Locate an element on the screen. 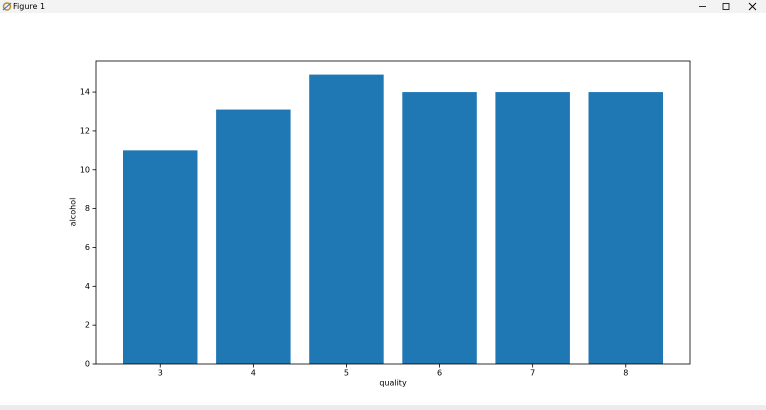 This screenshot has width=766, height=410. y-tick-label: 0 is located at coordinates (87, 364).